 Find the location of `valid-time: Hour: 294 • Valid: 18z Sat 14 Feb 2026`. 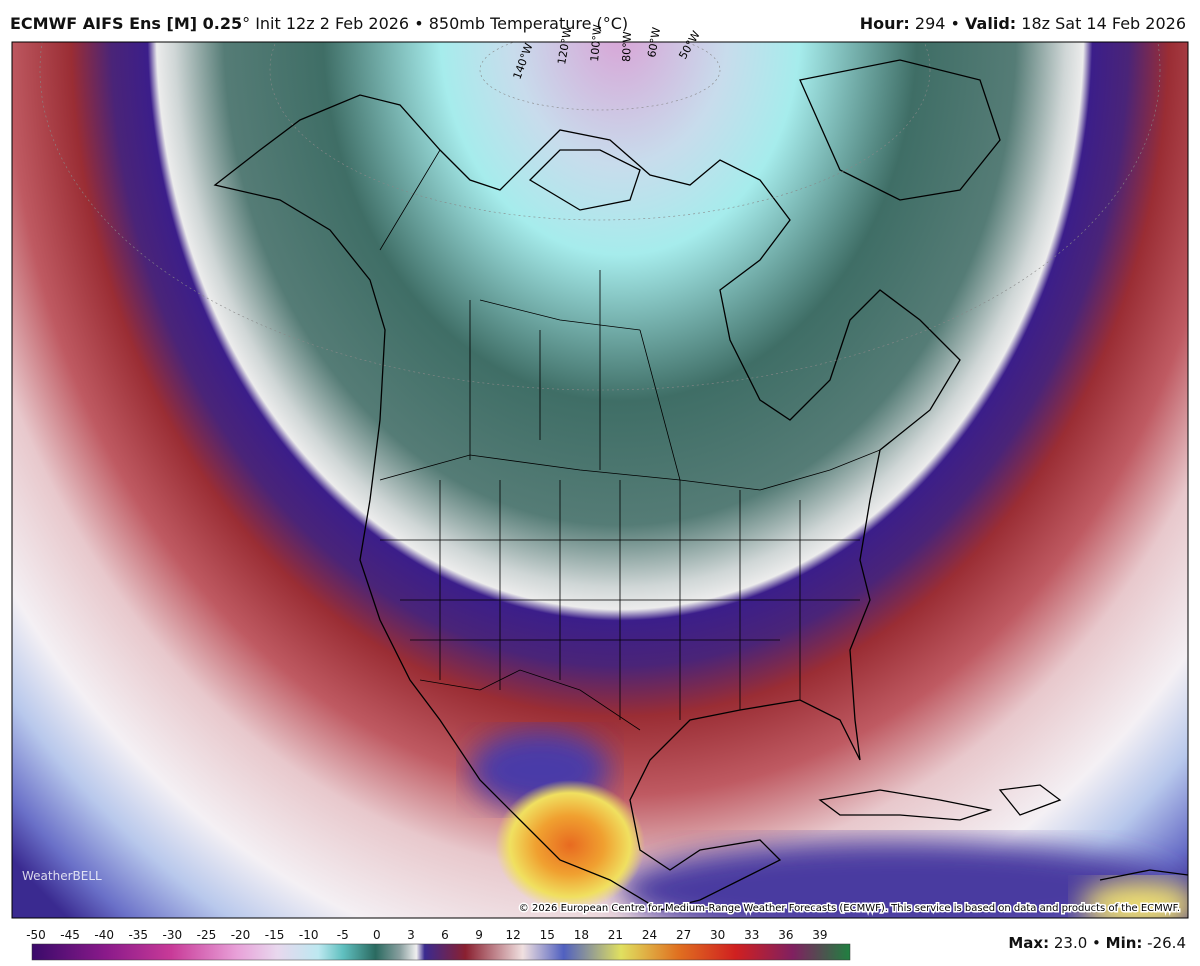

valid-time: Hour: 294 • Valid: 18z Sat 14 Feb 2026 is located at coordinates (1023, 23).